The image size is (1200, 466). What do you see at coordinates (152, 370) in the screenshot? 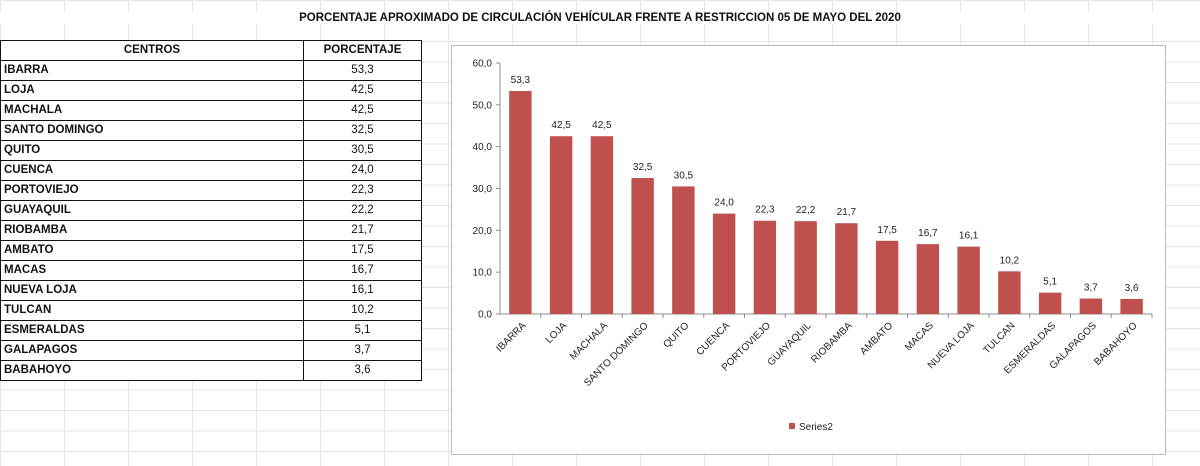
I see `cell-centro: BABAHOYO` at bounding box center [152, 370].